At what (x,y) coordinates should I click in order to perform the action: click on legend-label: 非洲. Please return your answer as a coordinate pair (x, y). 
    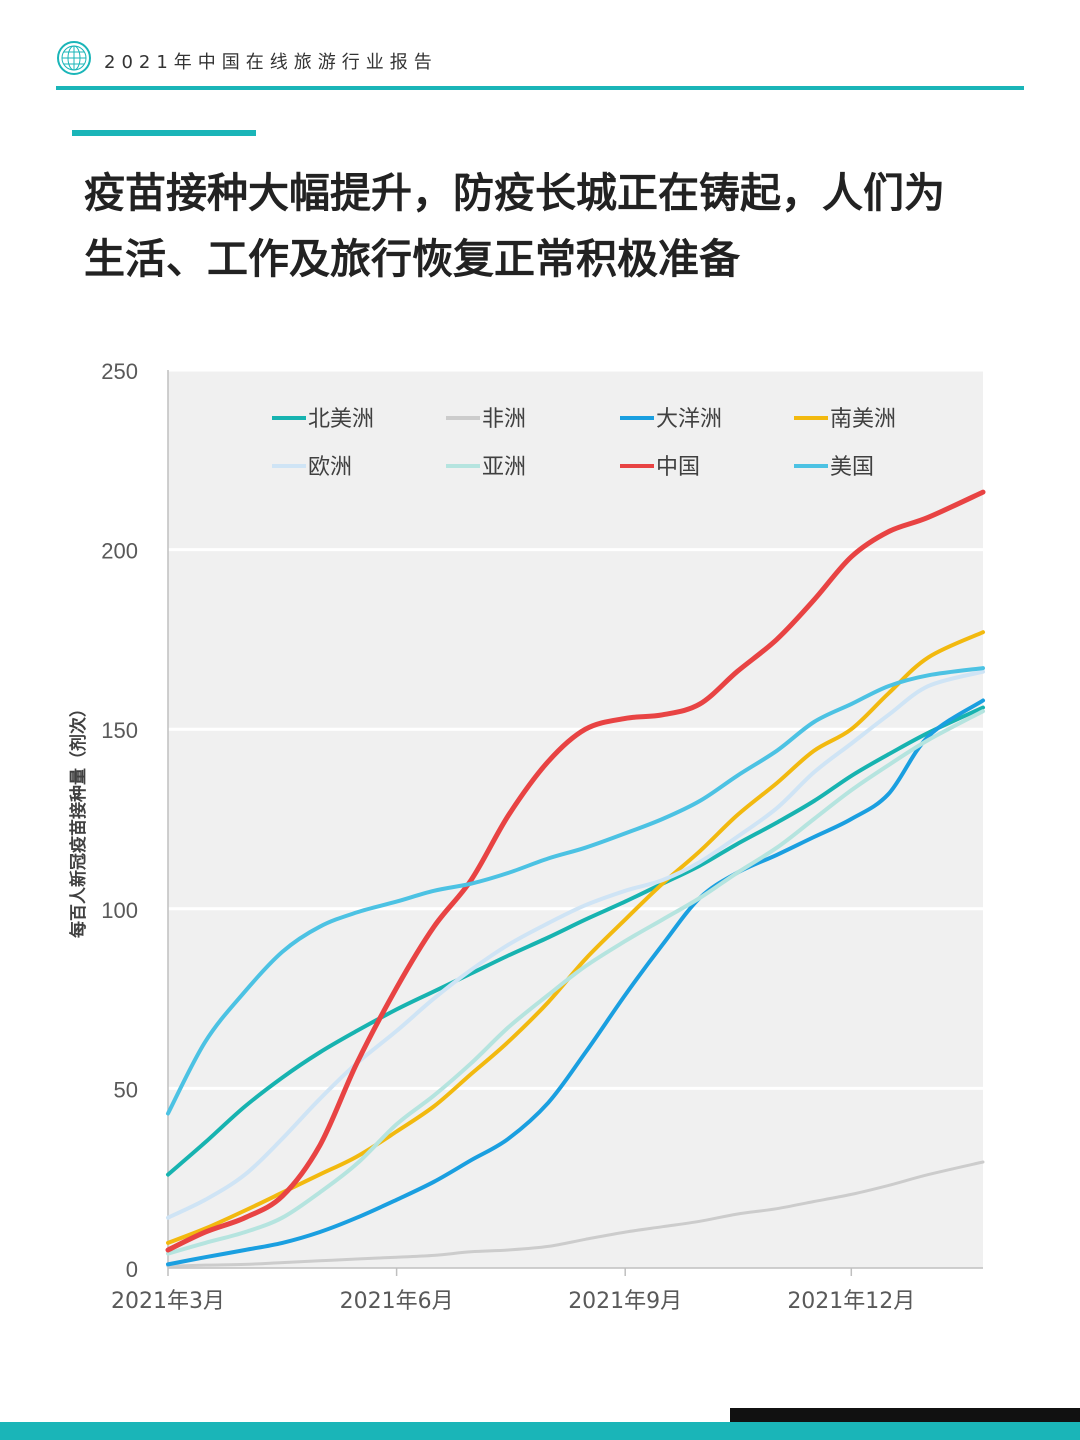
    Looking at the image, I should click on (504, 419).